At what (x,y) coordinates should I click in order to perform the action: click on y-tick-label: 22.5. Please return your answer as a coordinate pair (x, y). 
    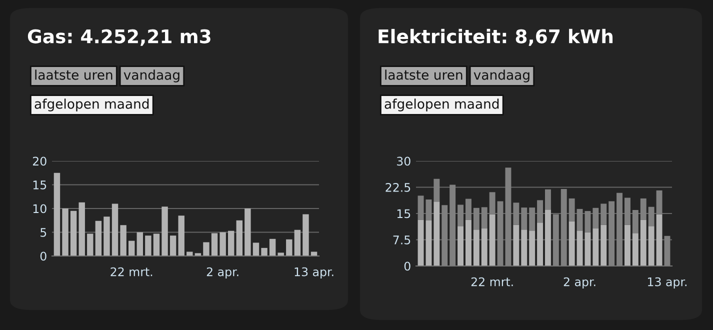
    Looking at the image, I should click on (398, 187).